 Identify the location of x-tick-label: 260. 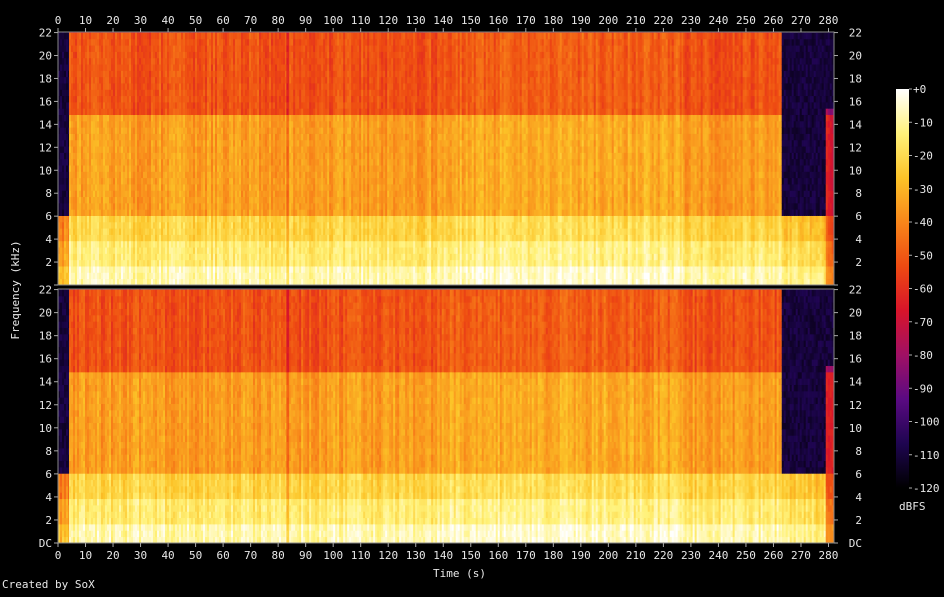
(774, 20).